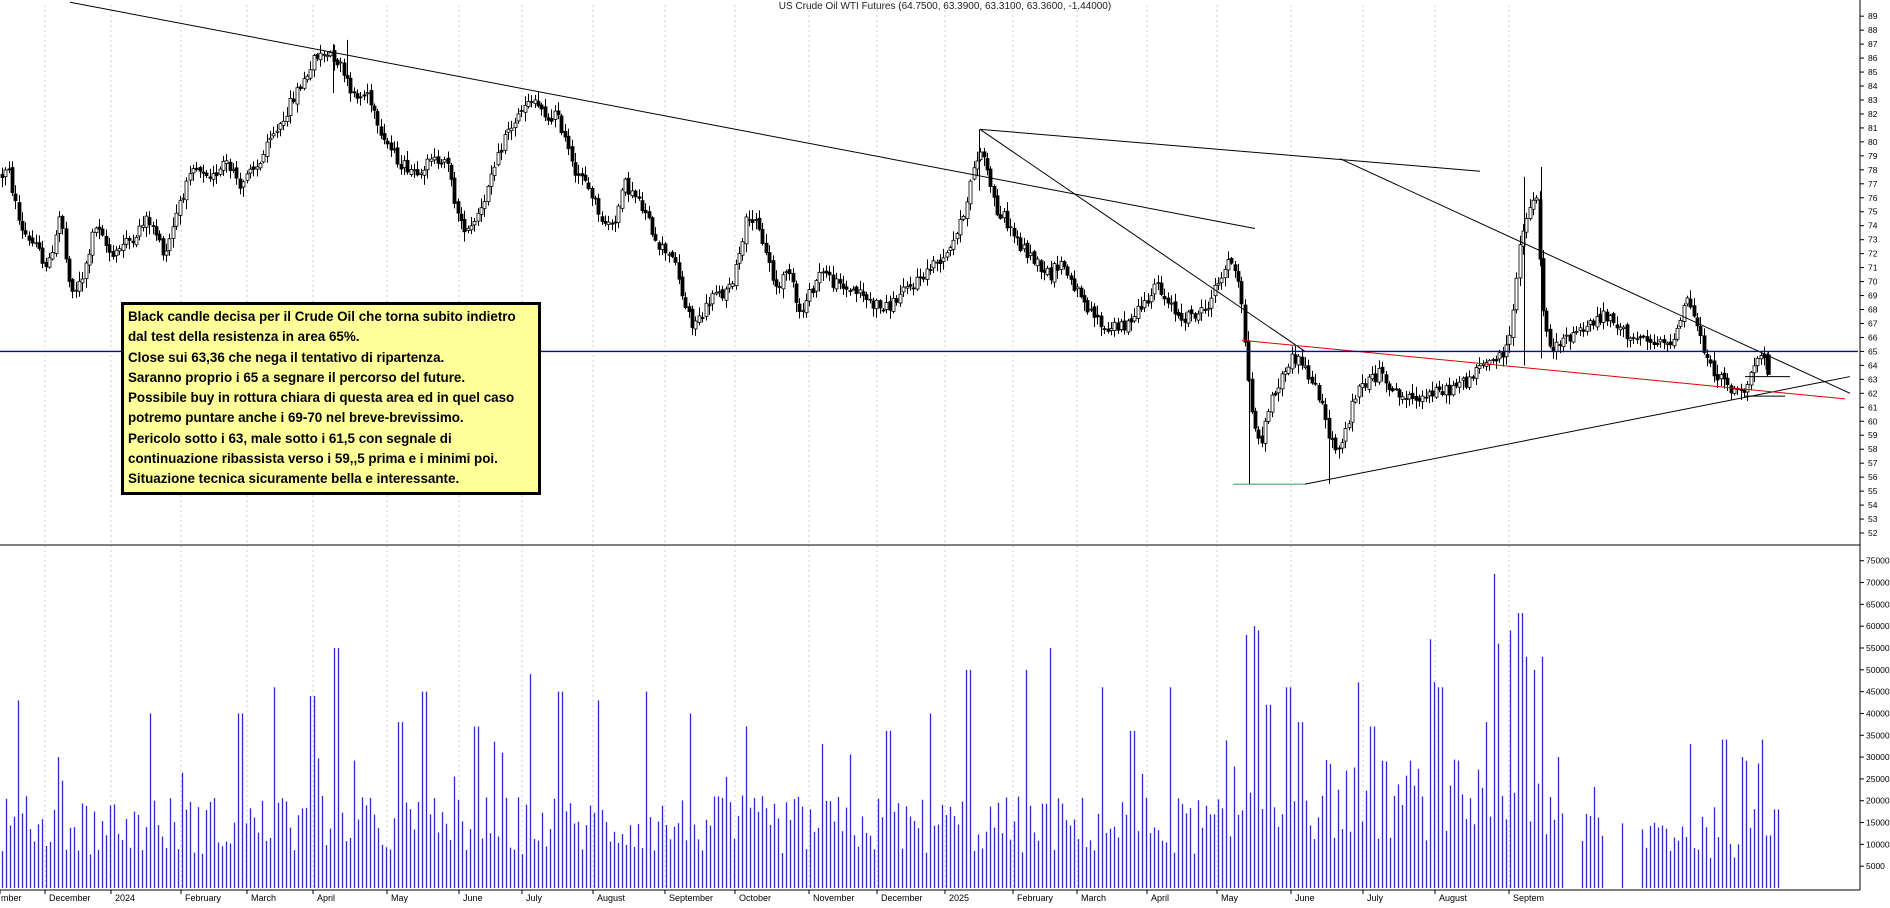 The width and height of the screenshot is (1890, 908). What do you see at coordinates (1528, 898) in the screenshot?
I see `x-tick-label: Septem` at bounding box center [1528, 898].